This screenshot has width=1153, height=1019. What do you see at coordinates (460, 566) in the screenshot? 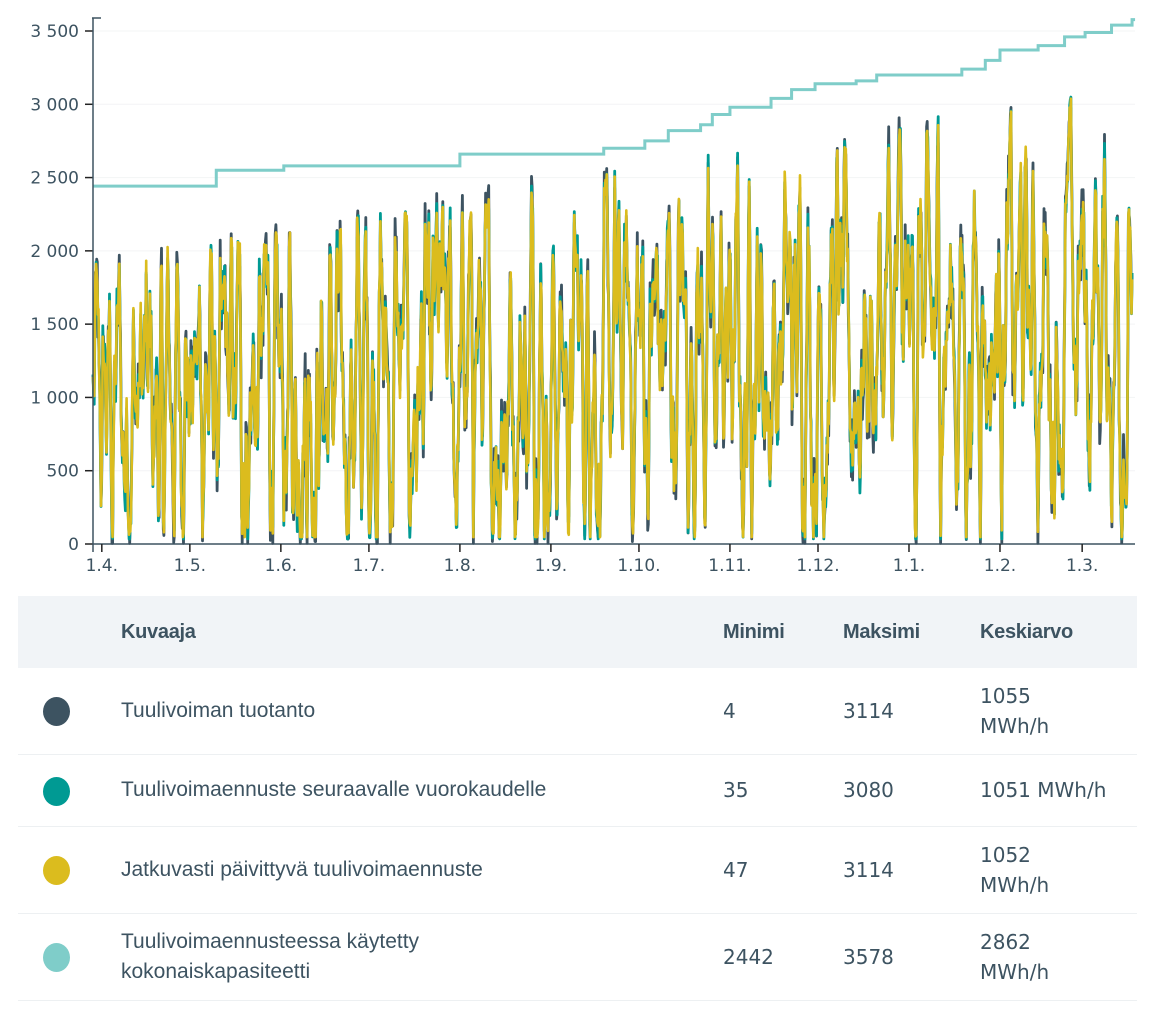
I see `x-tick-label: 1.8.` at bounding box center [460, 566].